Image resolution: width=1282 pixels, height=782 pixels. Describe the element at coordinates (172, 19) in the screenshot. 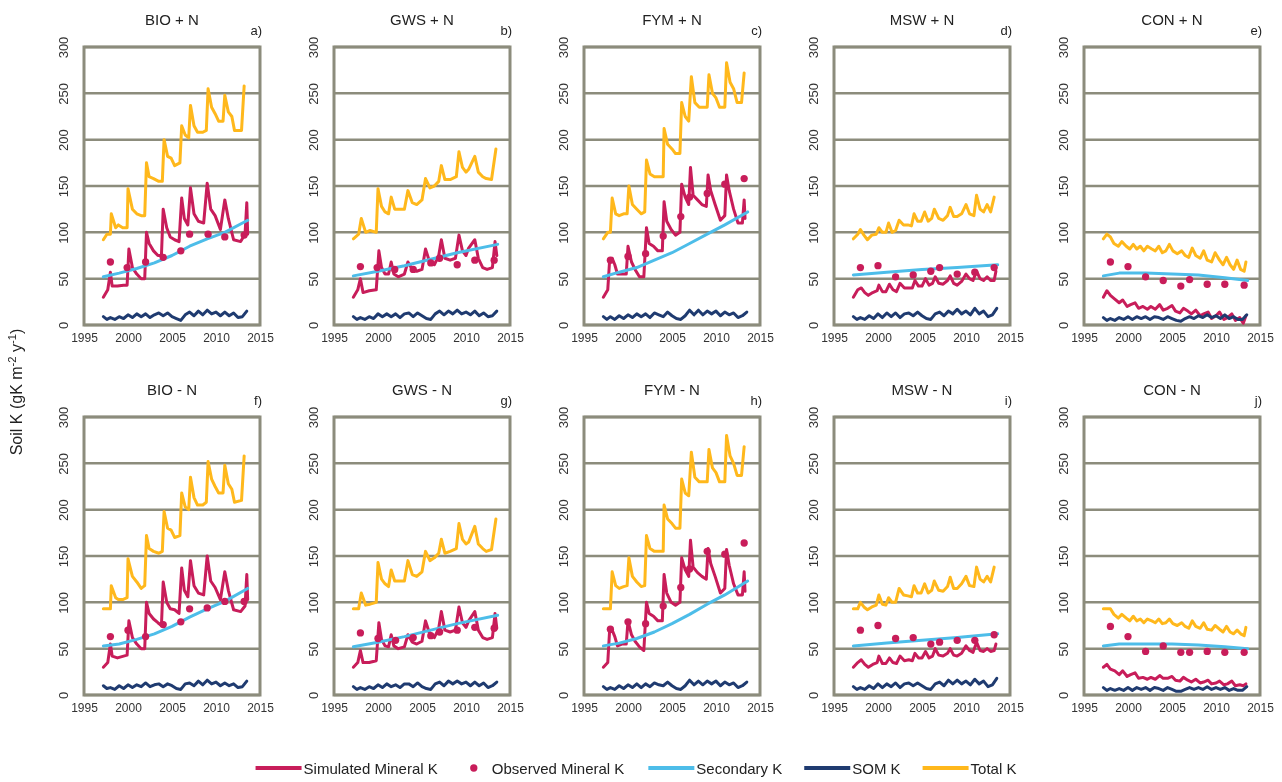

I see `chart-title: BIO + N` at that location.